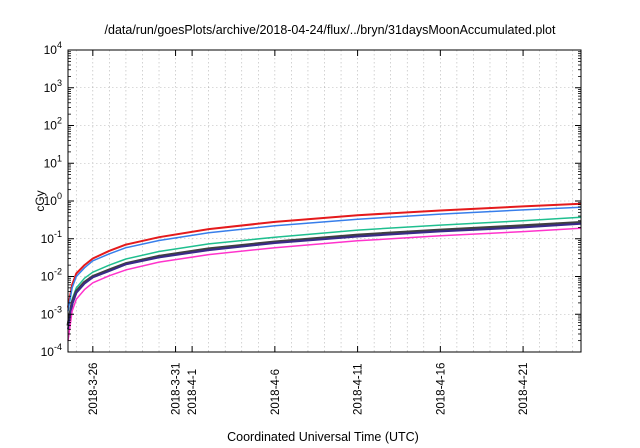  I want to click on y-tick-label: 10³, so click(53, 86).